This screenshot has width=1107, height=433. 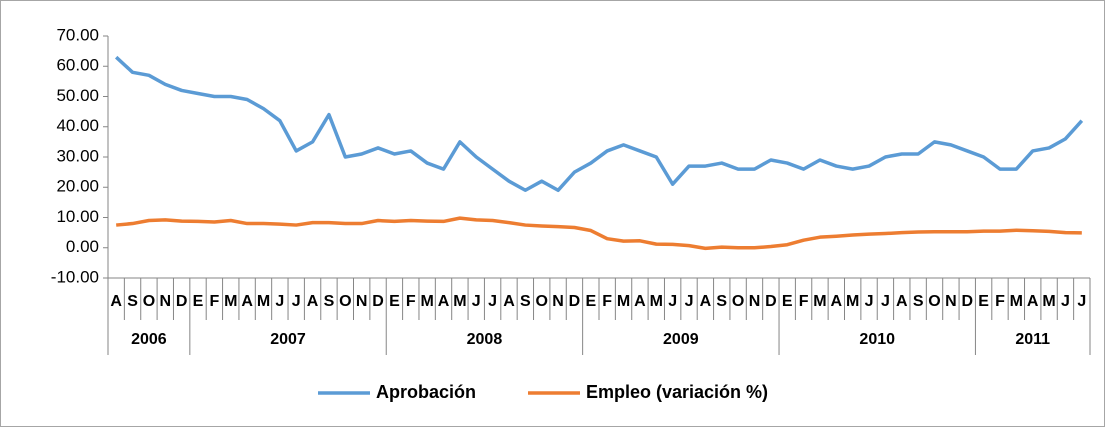 What do you see at coordinates (77, 34) in the screenshot?
I see `y-tick-label: 70.00` at bounding box center [77, 34].